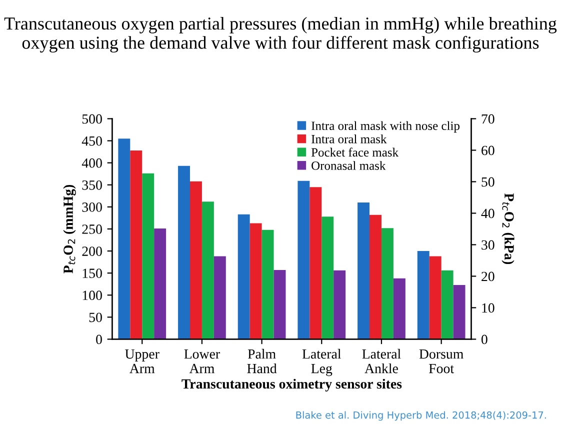 Image resolution: width=561 pixels, height=424 pixels. What do you see at coordinates (92, 273) in the screenshot?
I see `y-tick-label: 150` at bounding box center [92, 273].